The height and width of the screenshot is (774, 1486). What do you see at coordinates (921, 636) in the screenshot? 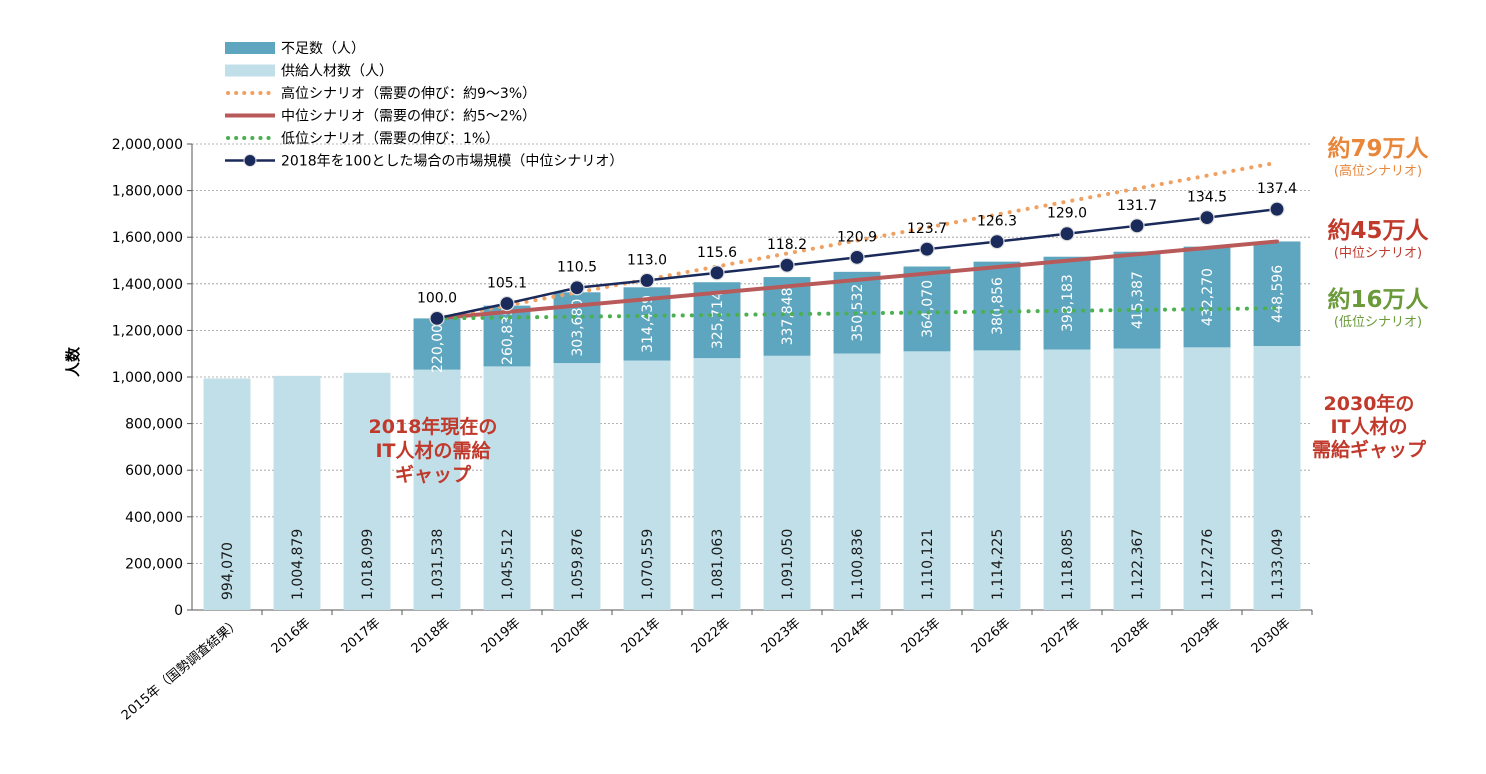
I see `x-tick-label: 2025年` at bounding box center [921, 636].